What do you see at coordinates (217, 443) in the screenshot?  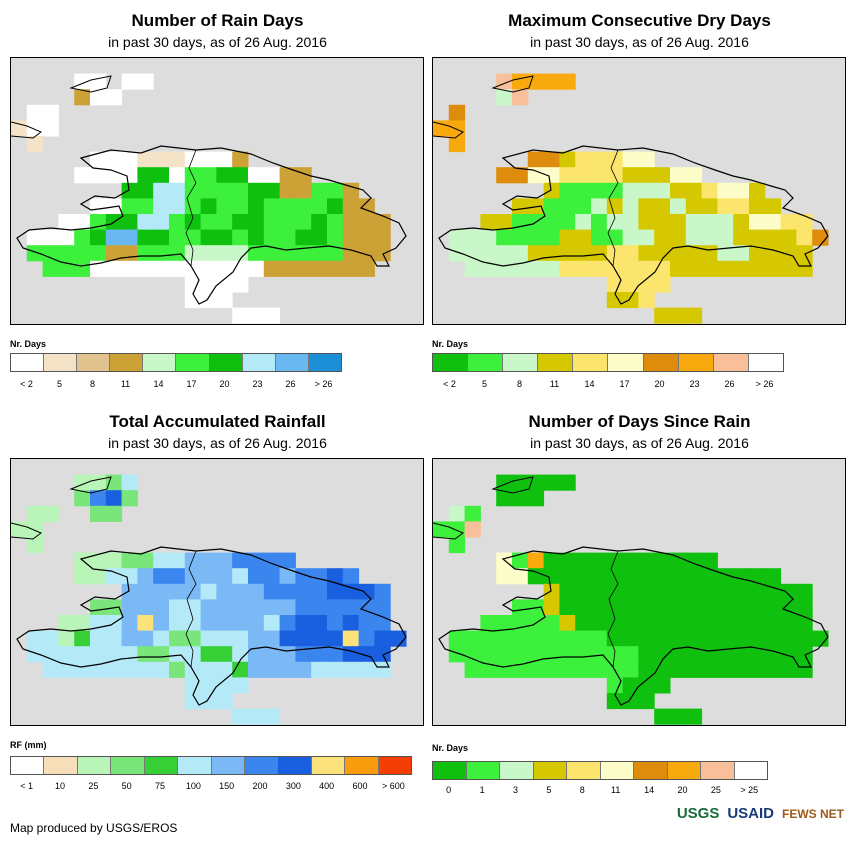 I see `panel-subtitle: in past 30 days, as of 26 Aug. 2016` at bounding box center [217, 443].